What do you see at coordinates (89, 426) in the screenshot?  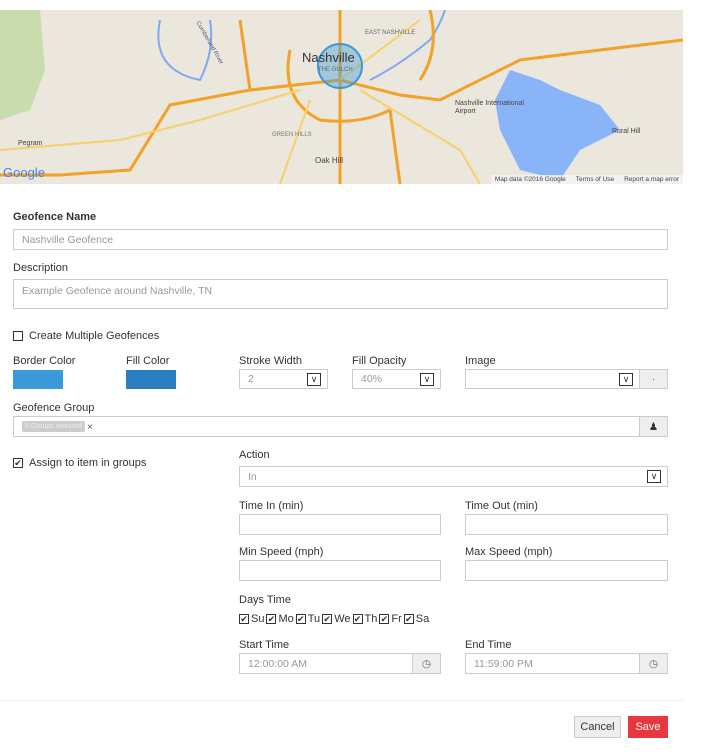 I see `group-tag-remove: ×` at bounding box center [89, 426].